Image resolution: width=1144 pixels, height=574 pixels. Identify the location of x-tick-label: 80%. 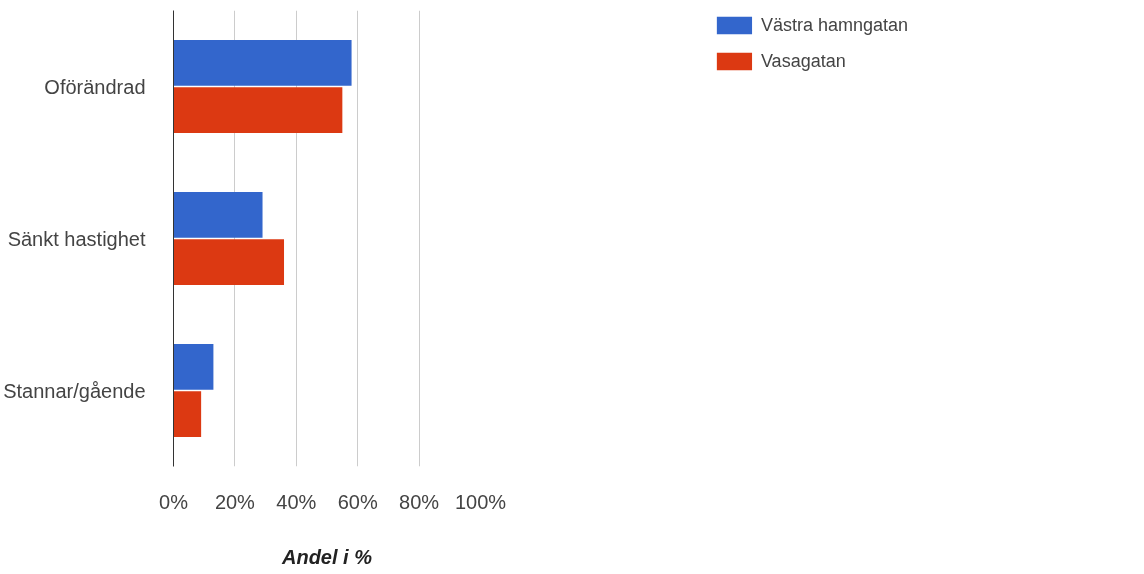
(419, 501).